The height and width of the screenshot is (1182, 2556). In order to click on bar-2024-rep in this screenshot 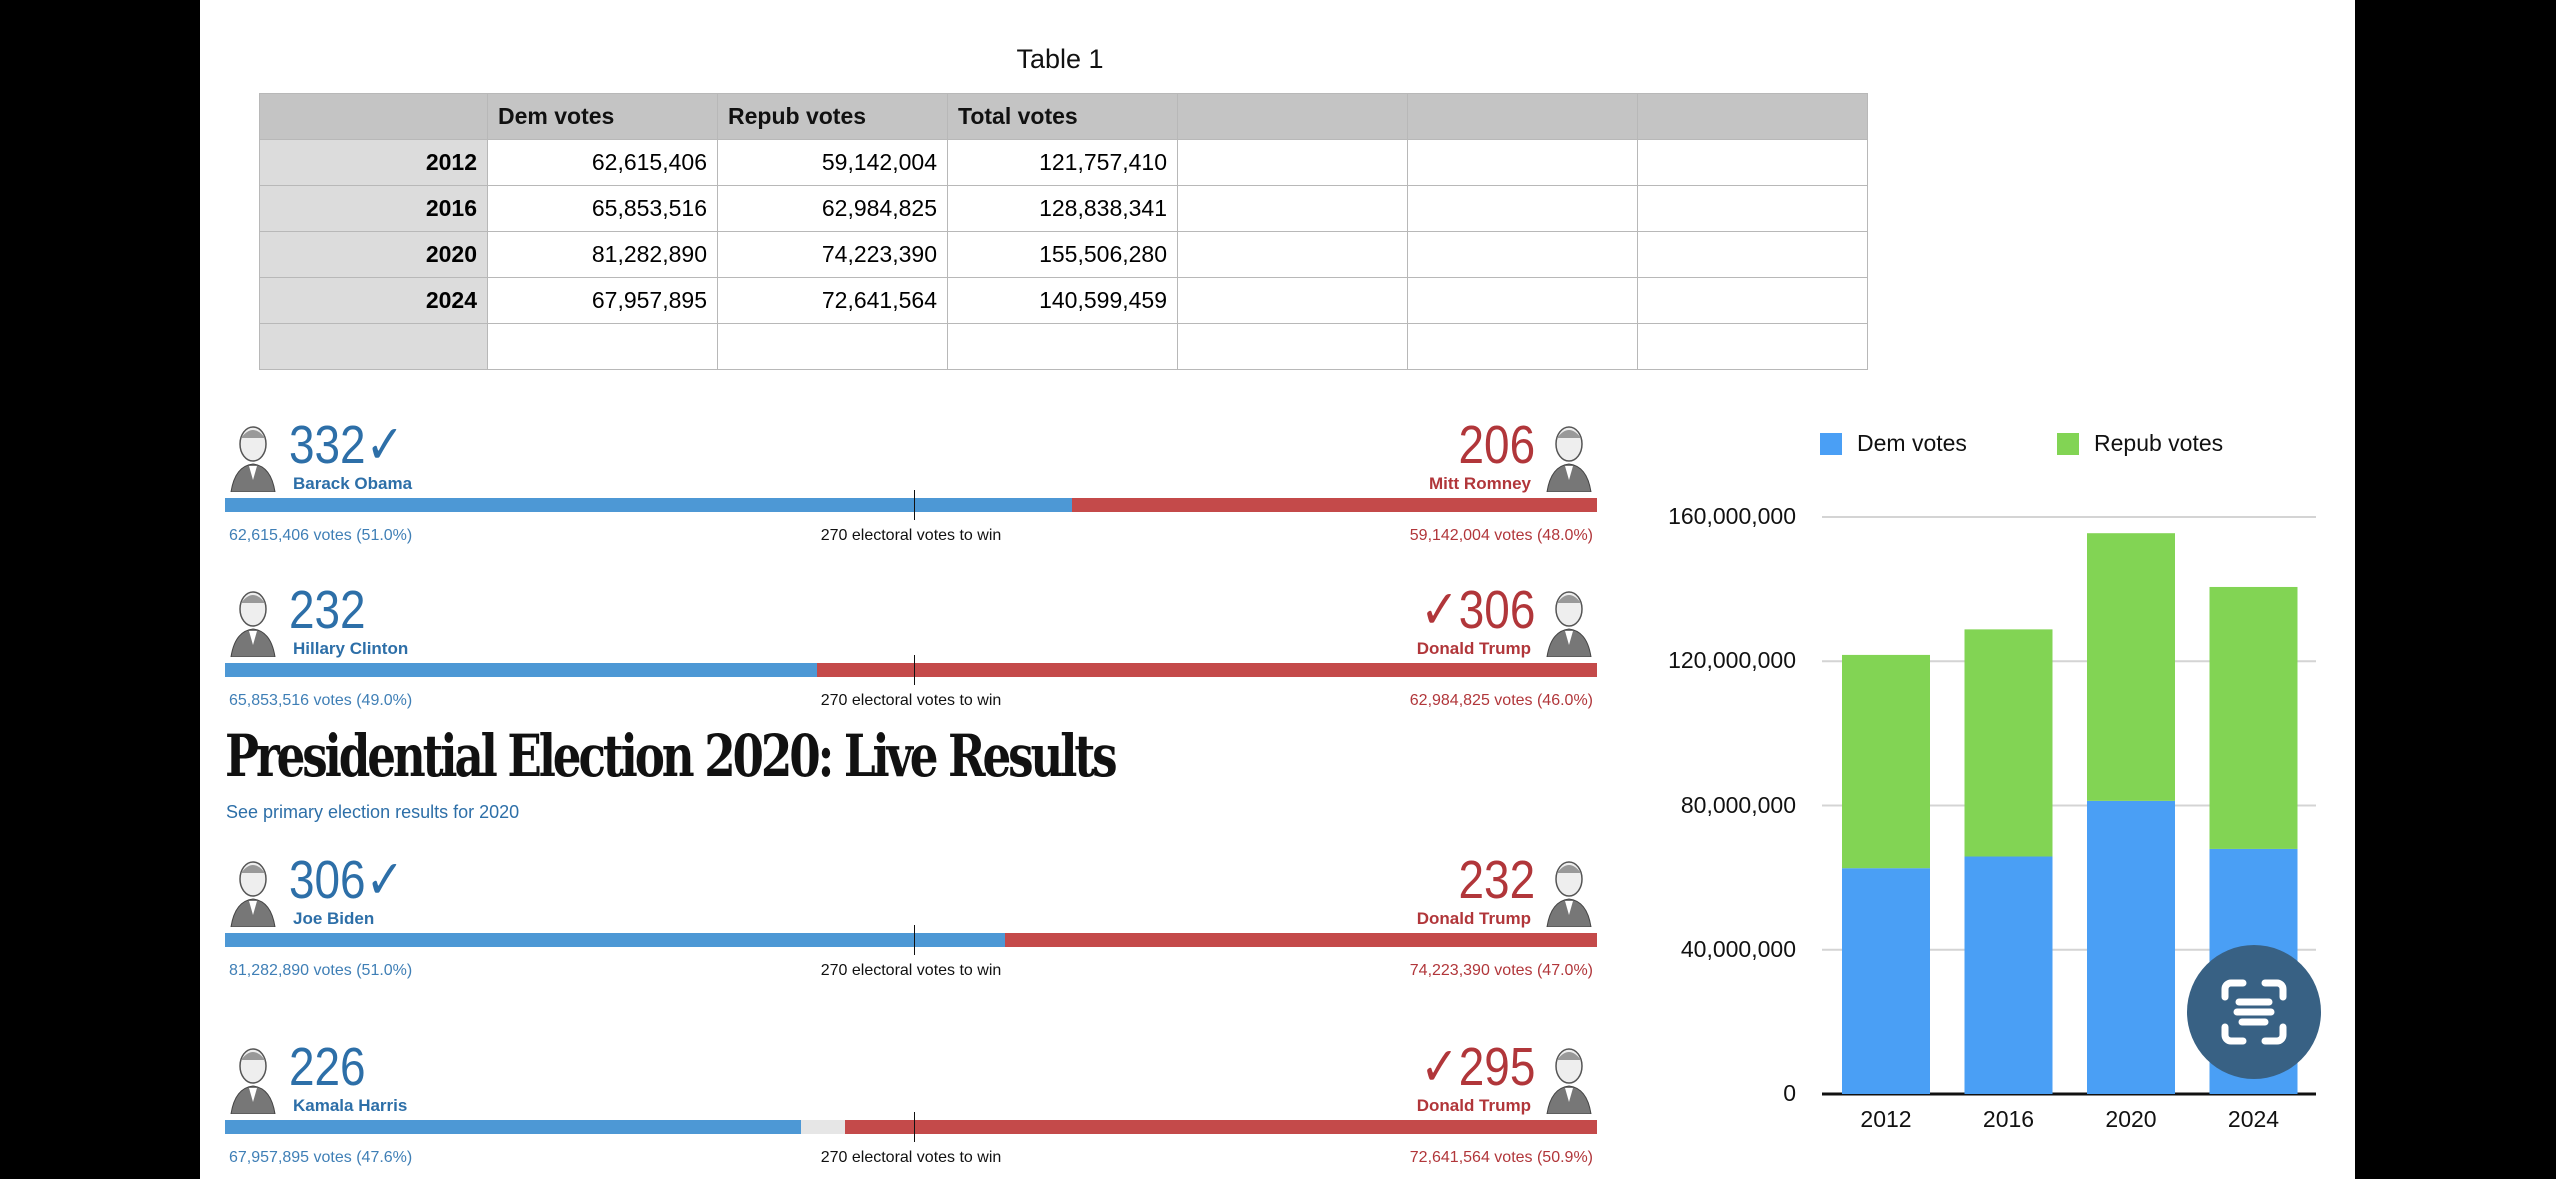, I will do `click(2253, 717)`.